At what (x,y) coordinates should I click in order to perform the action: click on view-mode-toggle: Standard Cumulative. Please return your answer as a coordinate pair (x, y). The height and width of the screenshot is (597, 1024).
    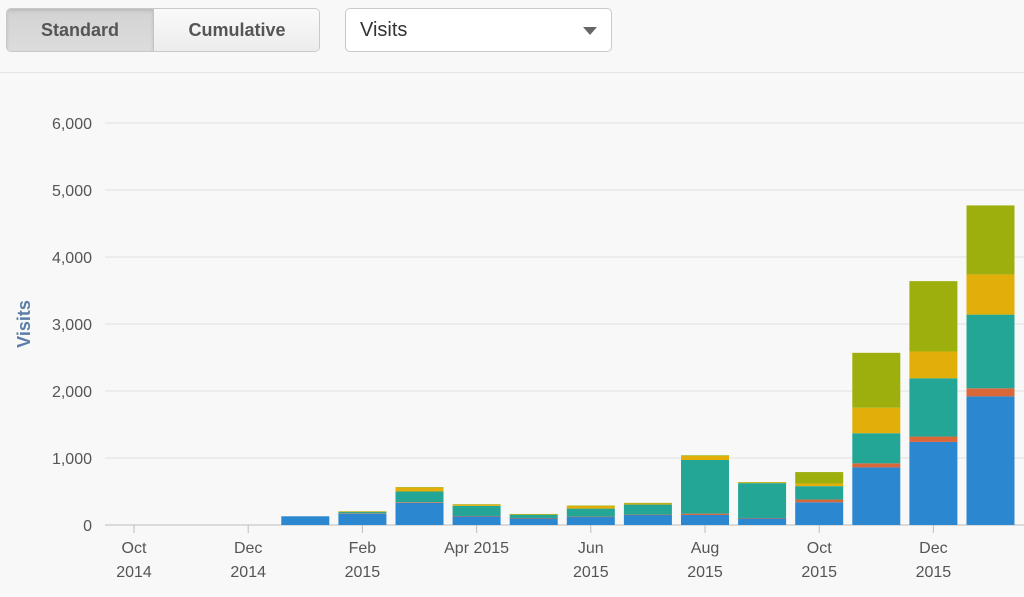
    Looking at the image, I should click on (163, 30).